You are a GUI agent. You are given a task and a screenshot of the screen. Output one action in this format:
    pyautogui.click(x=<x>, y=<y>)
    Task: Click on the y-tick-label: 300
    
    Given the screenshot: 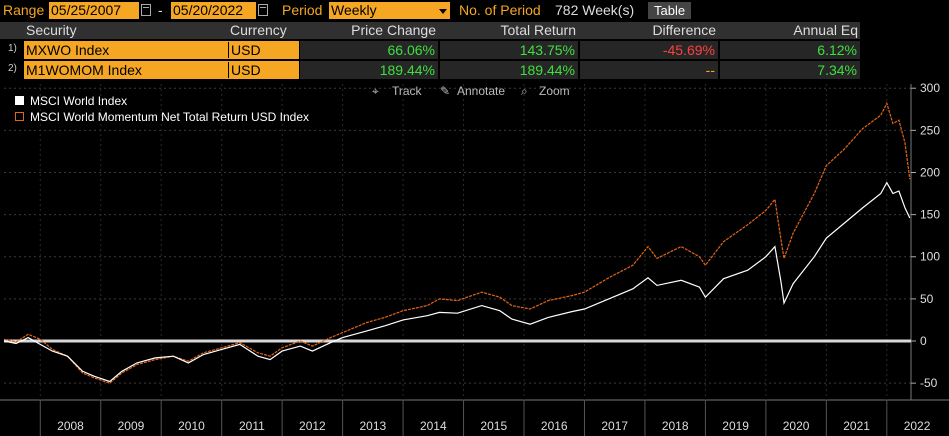 What is the action you would take?
    pyautogui.click(x=930, y=88)
    